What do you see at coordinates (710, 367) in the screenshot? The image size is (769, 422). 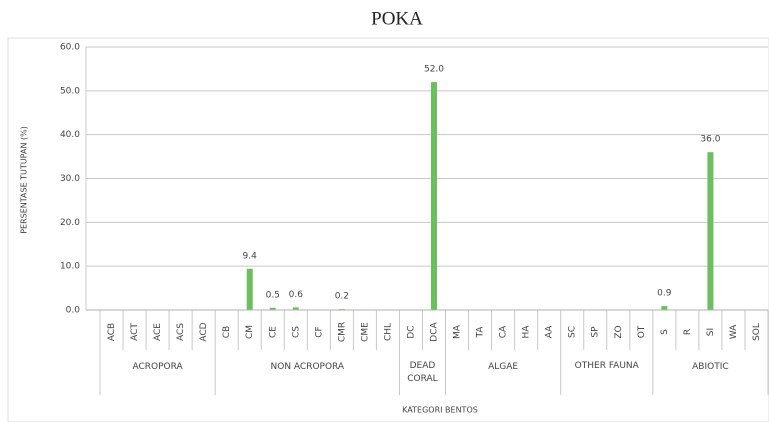 I see `group-label: ABIOTIC` at bounding box center [710, 367].